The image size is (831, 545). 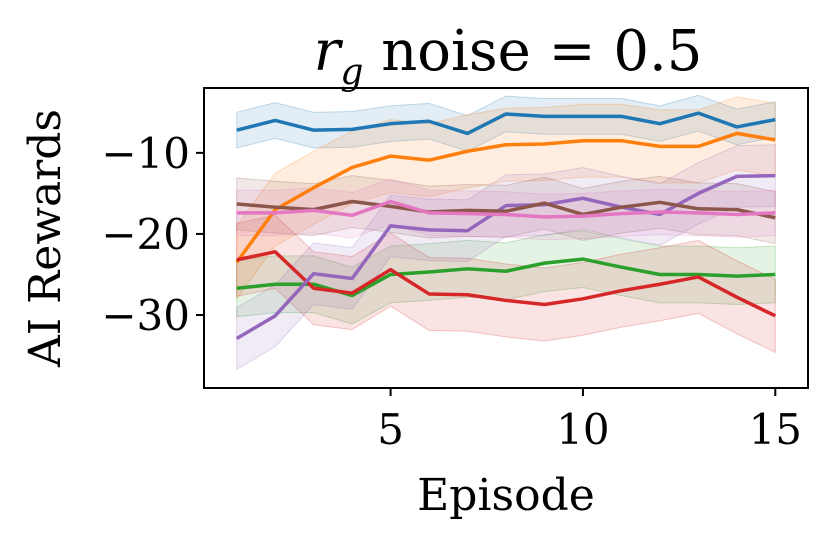 What do you see at coordinates (329, 51) in the screenshot?
I see `title-symbol: r` at bounding box center [329, 51].